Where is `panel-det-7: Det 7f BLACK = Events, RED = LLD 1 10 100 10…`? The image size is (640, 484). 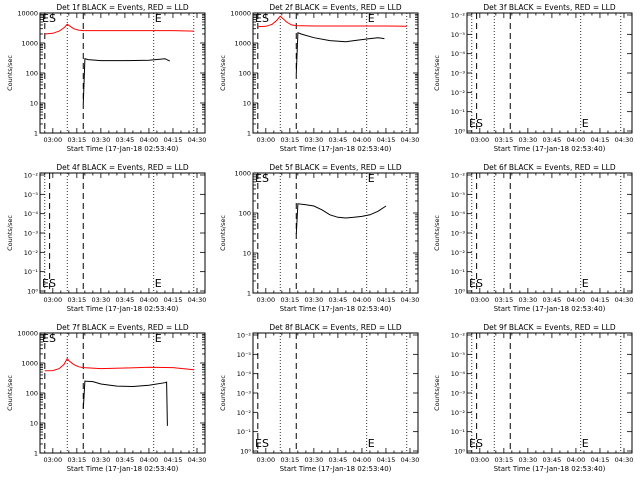 panel-det-7: Det 7f BLACK = Events, RED = LLD 1 10 100 10… is located at coordinates (106, 398).